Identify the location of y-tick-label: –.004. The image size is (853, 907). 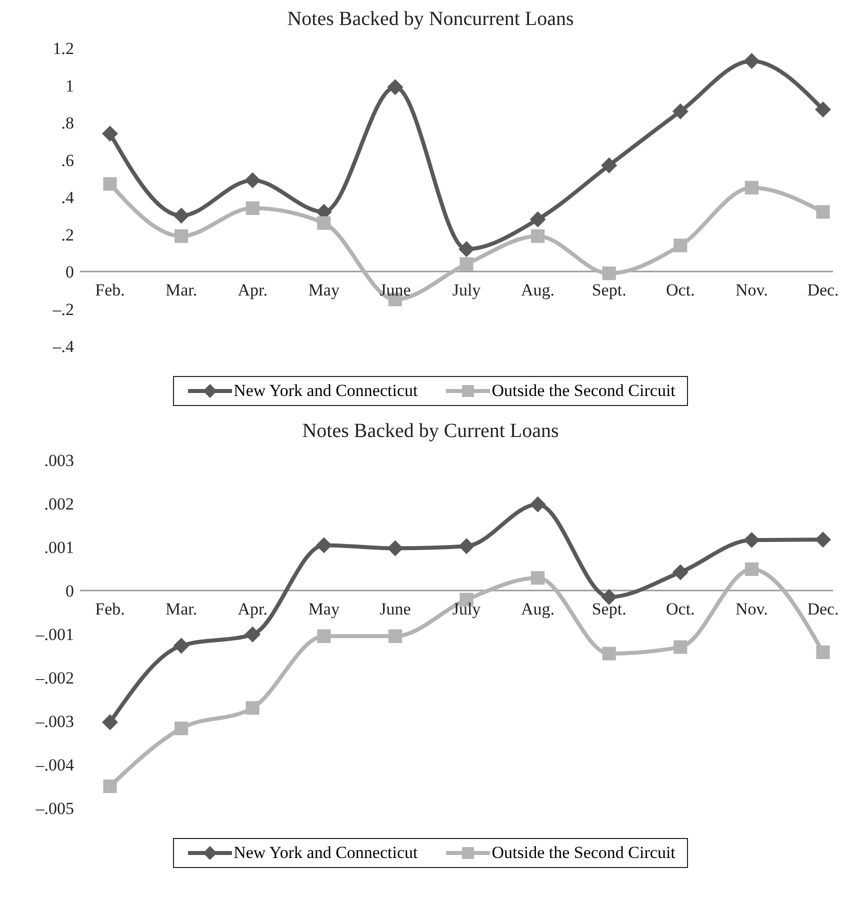
(54, 765).